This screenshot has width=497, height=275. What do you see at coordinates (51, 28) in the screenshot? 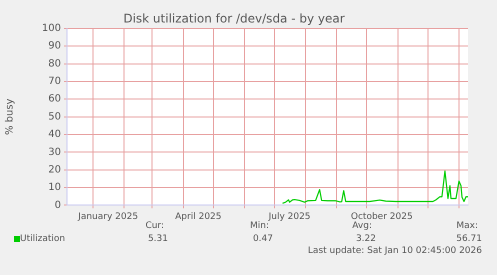
I see `y-tick-label: 100` at bounding box center [51, 28].